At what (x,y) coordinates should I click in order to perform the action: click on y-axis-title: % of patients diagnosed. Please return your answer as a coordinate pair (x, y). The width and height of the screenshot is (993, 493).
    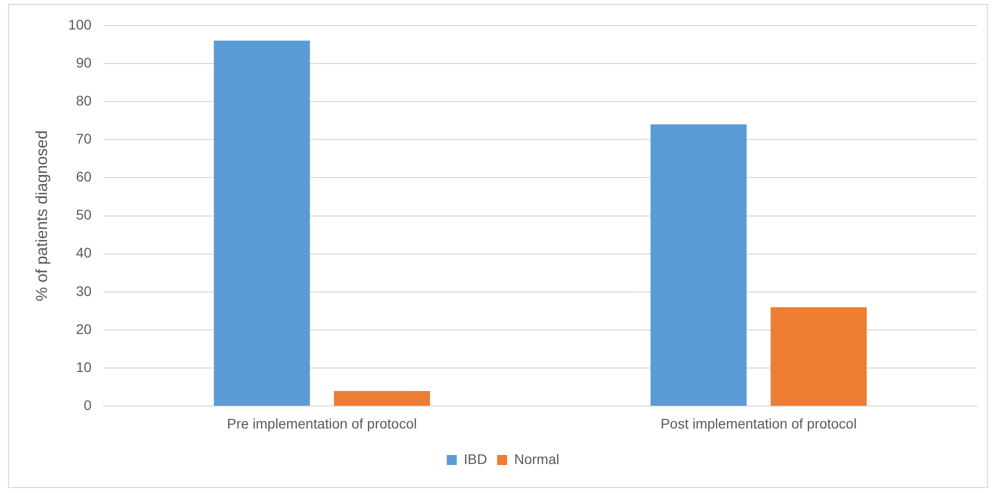
    Looking at the image, I should click on (43, 216).